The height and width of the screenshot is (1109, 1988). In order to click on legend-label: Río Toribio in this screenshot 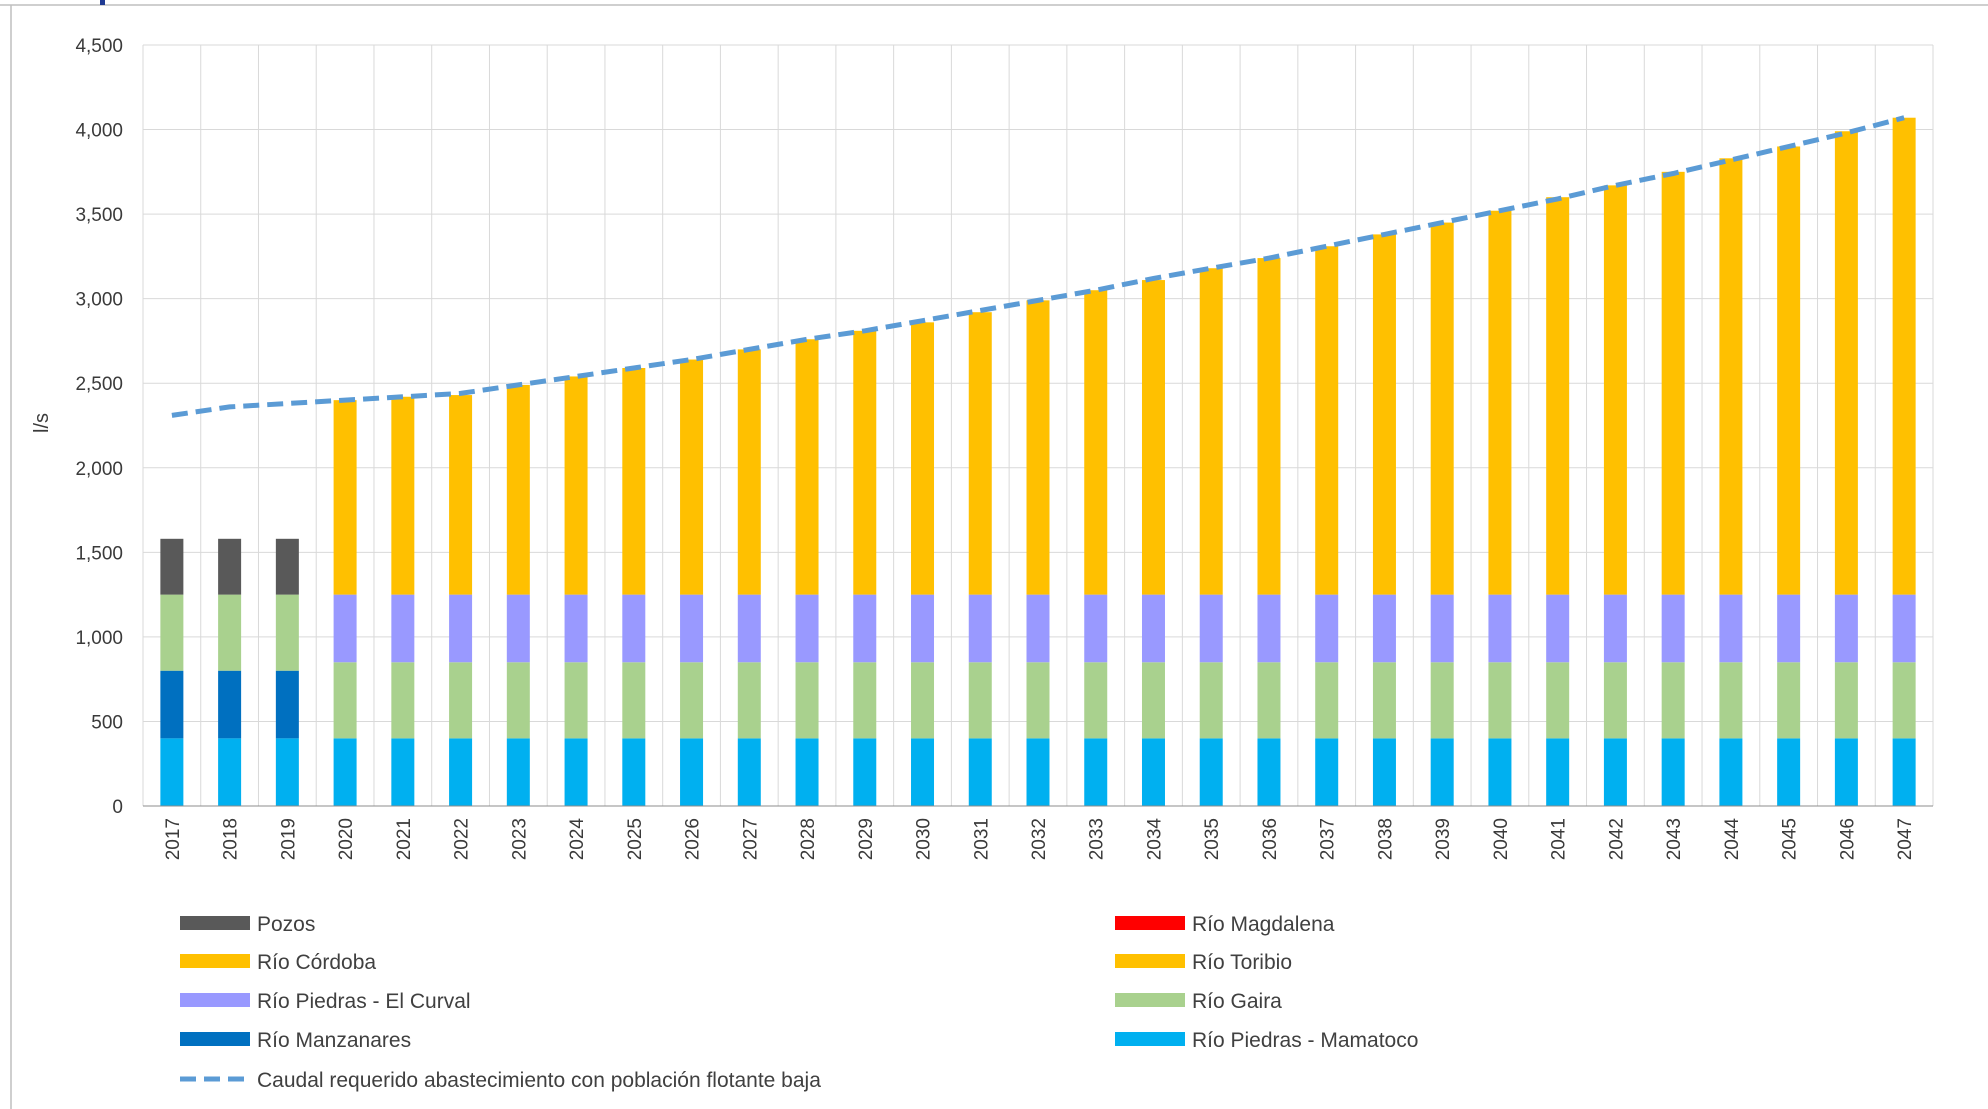, I will do `click(1242, 962)`.